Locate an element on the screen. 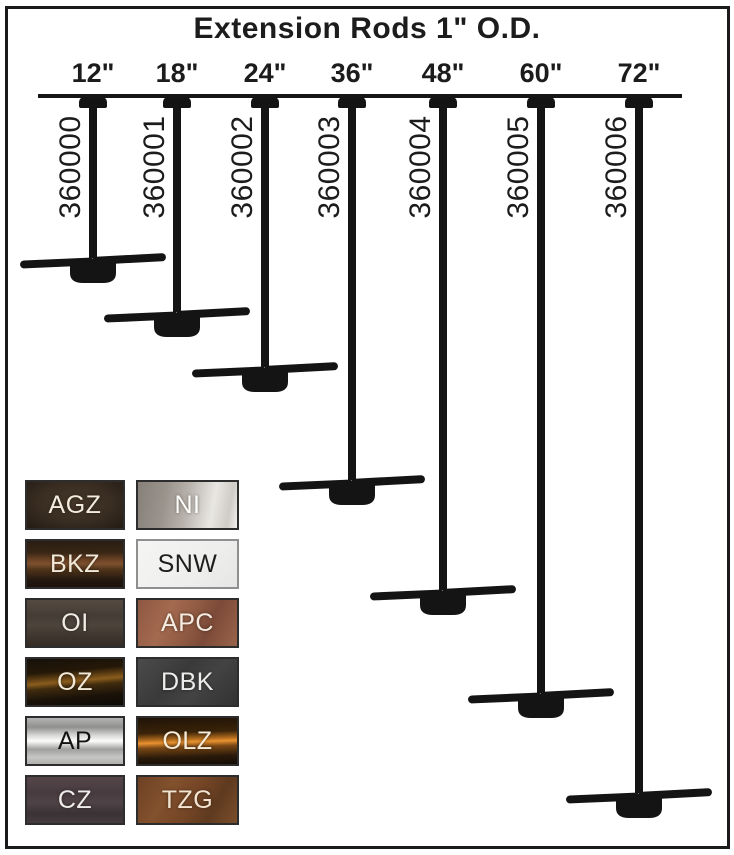 The image size is (734, 855). finish-swatch-oi: OI is located at coordinates (75, 623).